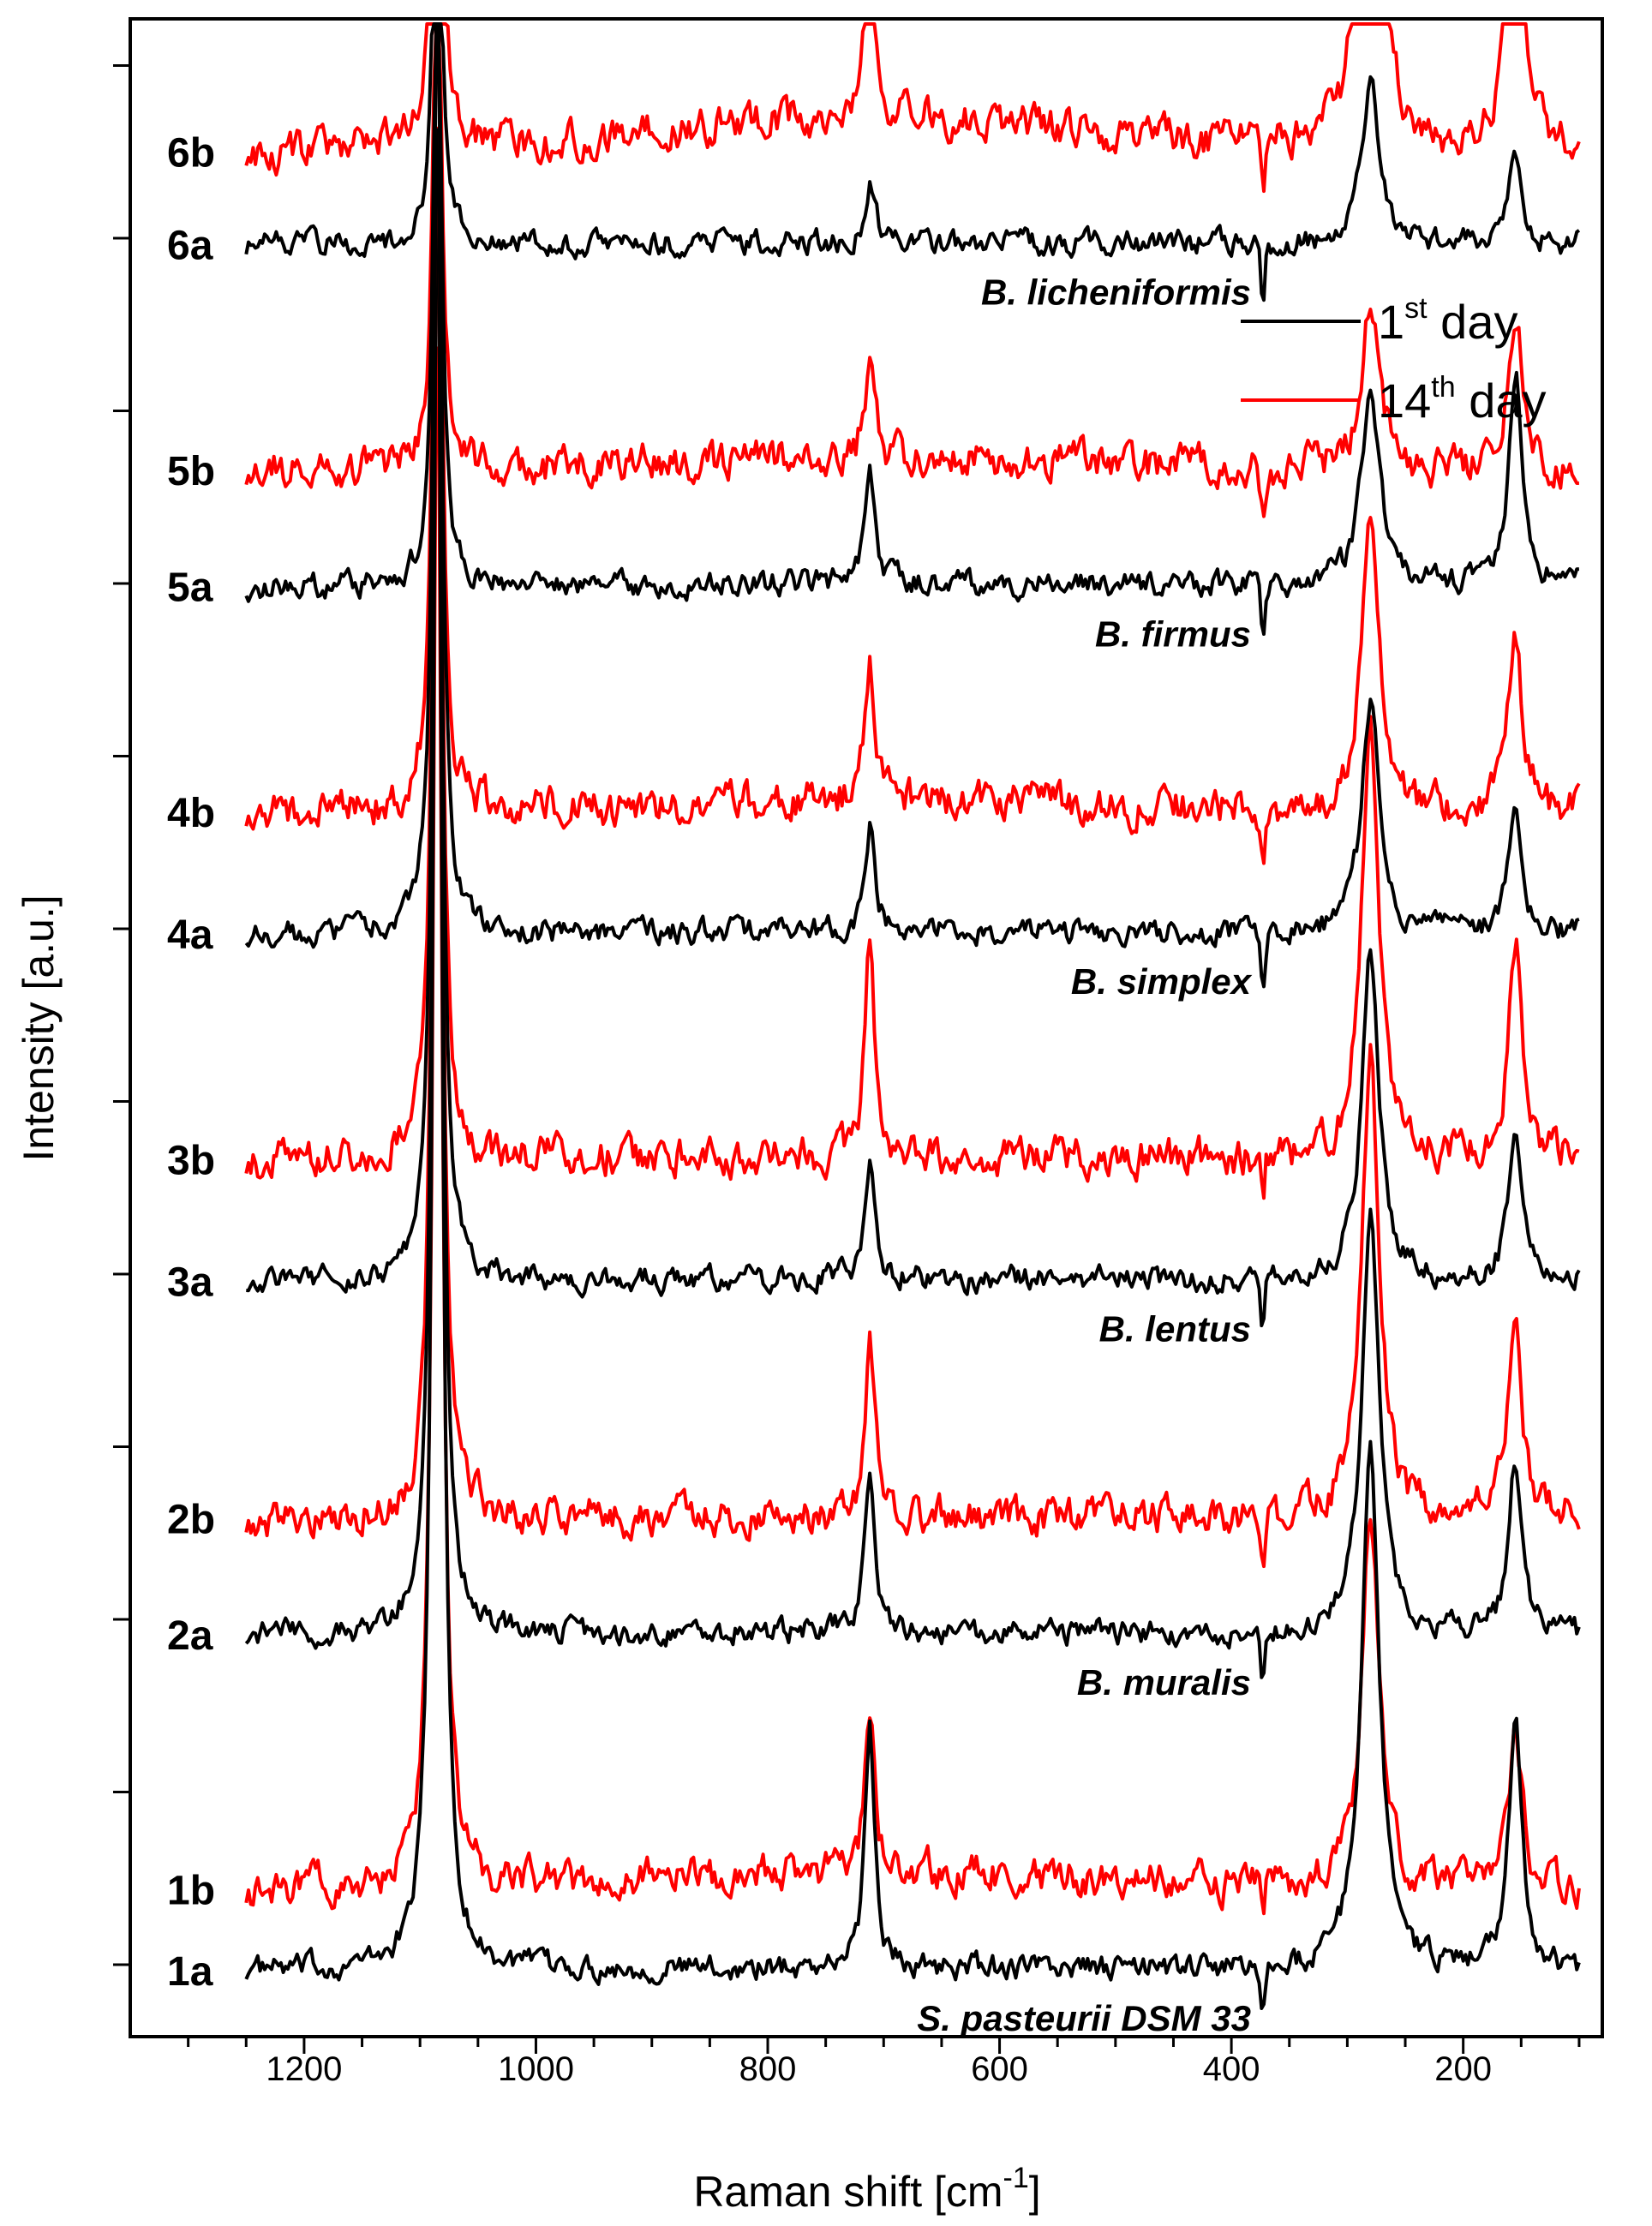 The image size is (1652, 2226). What do you see at coordinates (190, 935) in the screenshot?
I see `trace-label-4a: 4a` at bounding box center [190, 935].